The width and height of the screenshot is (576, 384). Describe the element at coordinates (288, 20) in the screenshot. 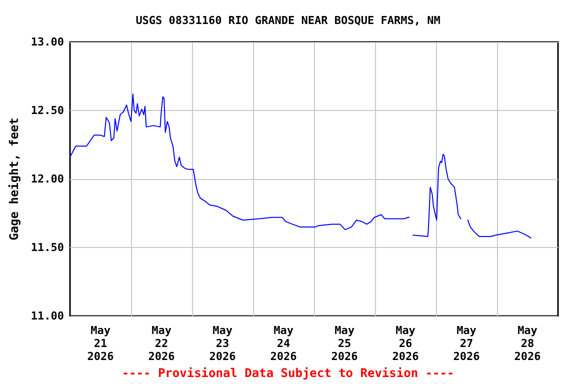

I see `chart-title: USGS 08331160 RIO GRANDE NEAR BOSQUE FARMS, NM` at that location.